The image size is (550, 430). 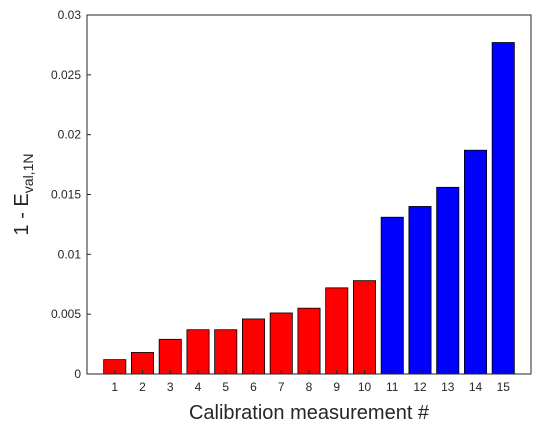 What do you see at coordinates (198, 387) in the screenshot?
I see `x-tick-label: 4` at bounding box center [198, 387].